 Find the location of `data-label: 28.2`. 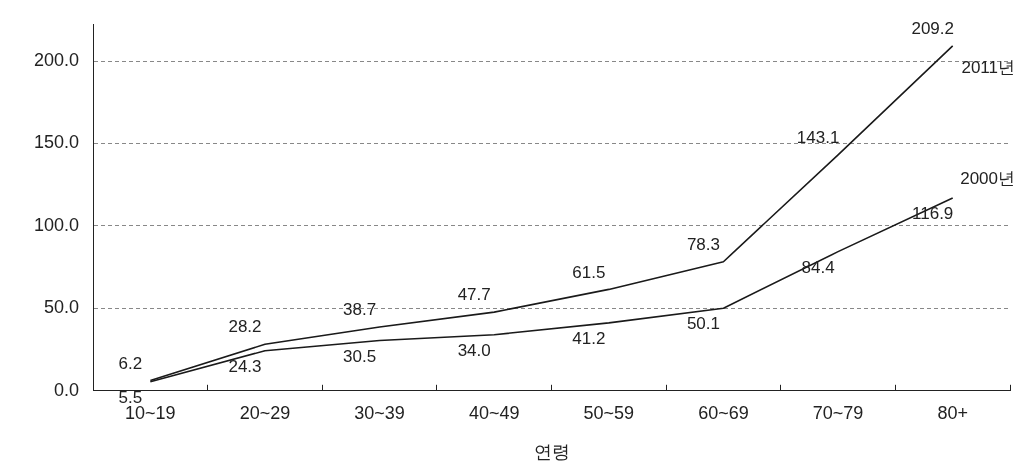

data-label: 28.2 is located at coordinates (245, 327).